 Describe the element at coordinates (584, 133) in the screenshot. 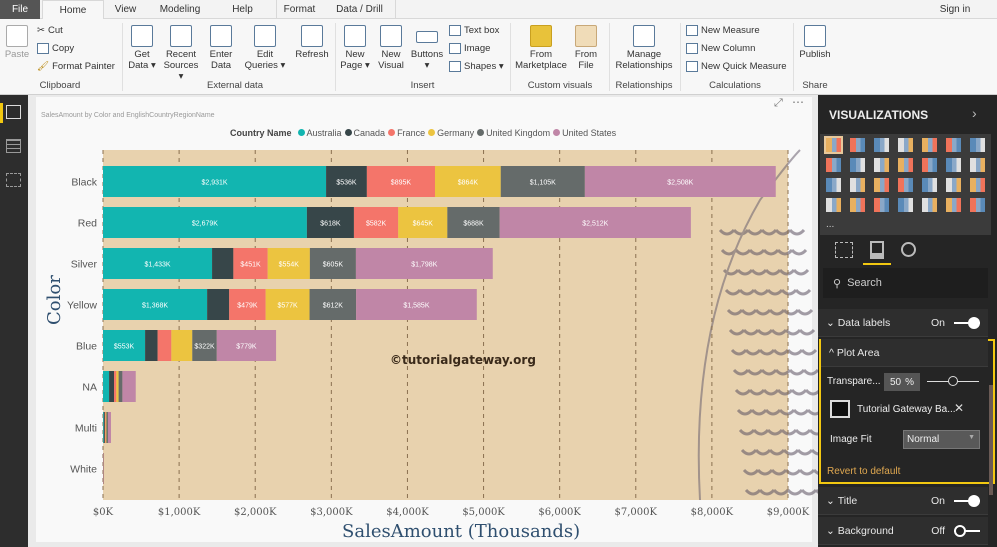

I see `legend-item: United States` at that location.